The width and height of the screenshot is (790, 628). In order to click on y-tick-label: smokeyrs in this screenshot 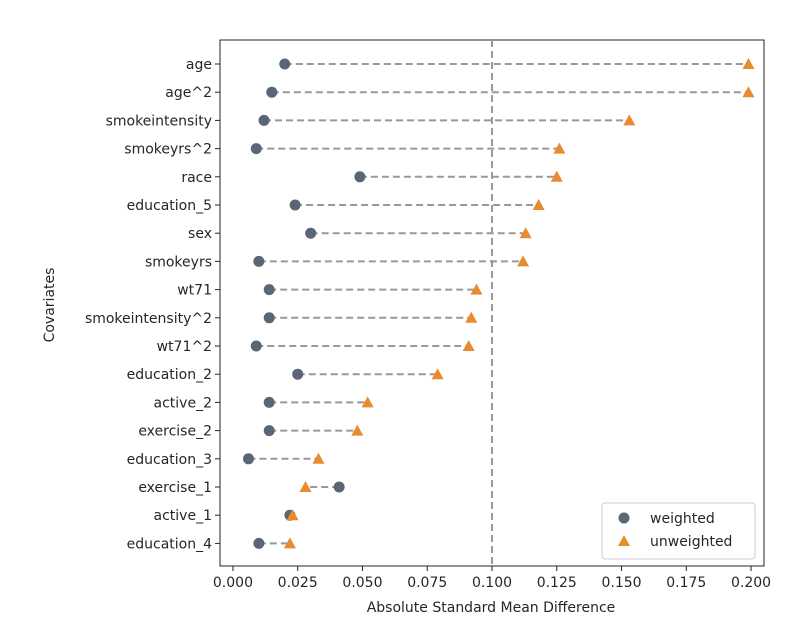, I will do `click(178, 262)`.